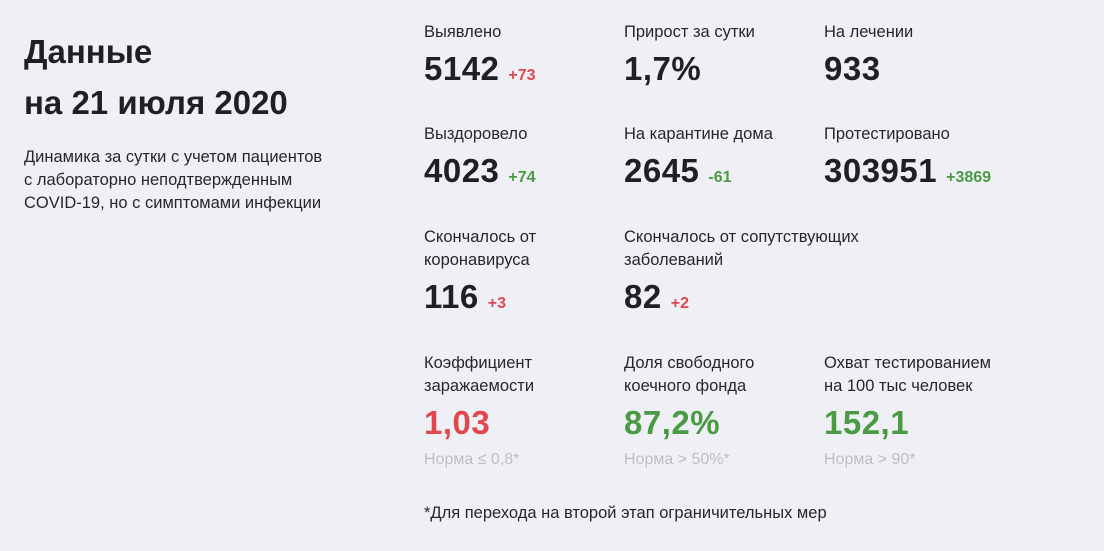  I want to click on stat-value: 116, so click(451, 296).